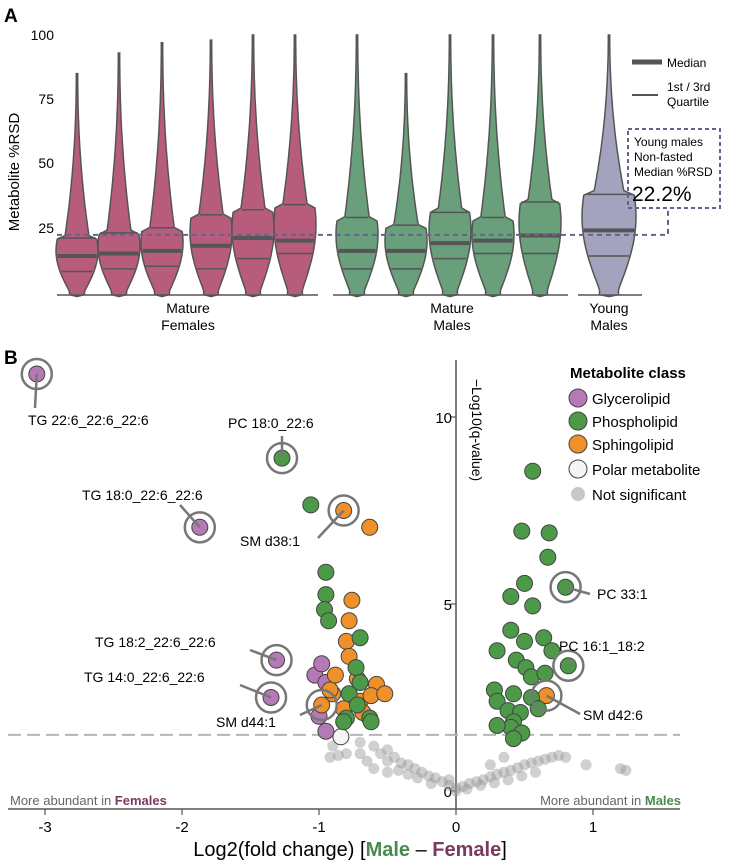 The width and height of the screenshot is (729, 866). What do you see at coordinates (11, 358) in the screenshot?
I see `panel-b-label: B` at bounding box center [11, 358].